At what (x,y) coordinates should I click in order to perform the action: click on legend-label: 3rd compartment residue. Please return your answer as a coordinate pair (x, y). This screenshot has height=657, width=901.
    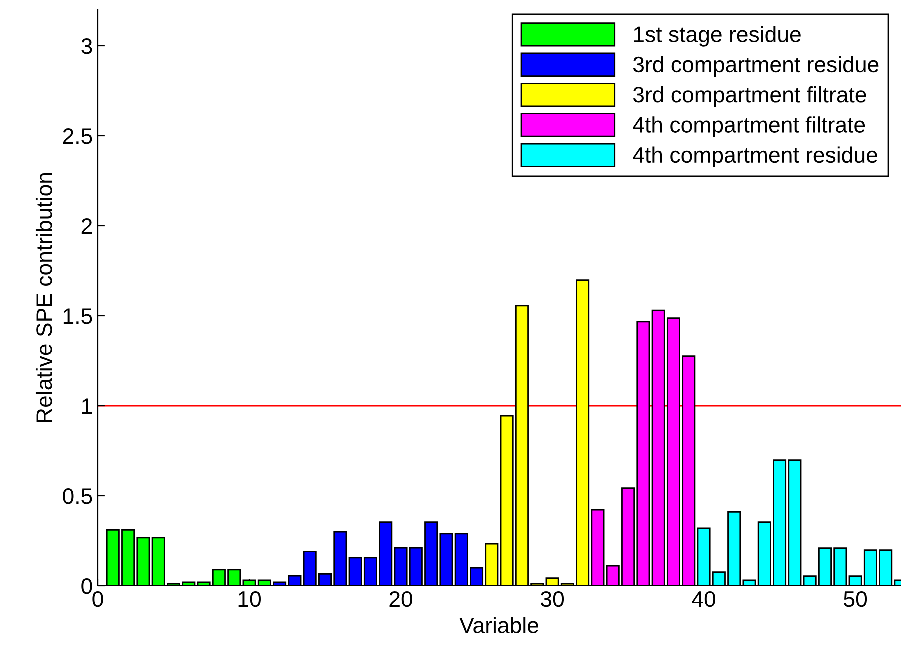
    Looking at the image, I should click on (756, 66).